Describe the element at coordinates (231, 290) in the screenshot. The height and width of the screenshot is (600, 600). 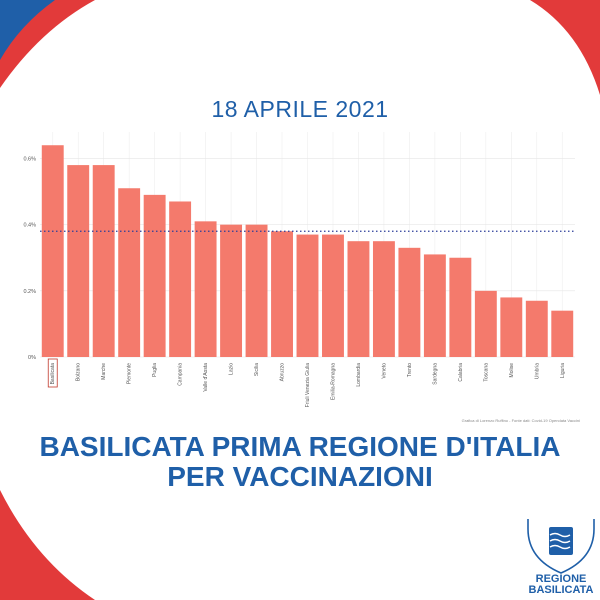
I see `bar-lazio` at that location.